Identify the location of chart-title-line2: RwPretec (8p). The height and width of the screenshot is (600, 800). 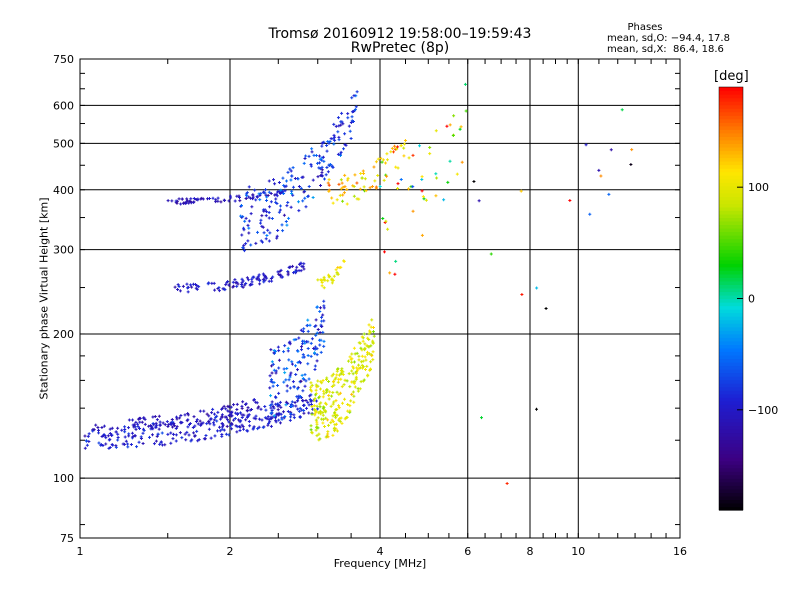
(400, 48).